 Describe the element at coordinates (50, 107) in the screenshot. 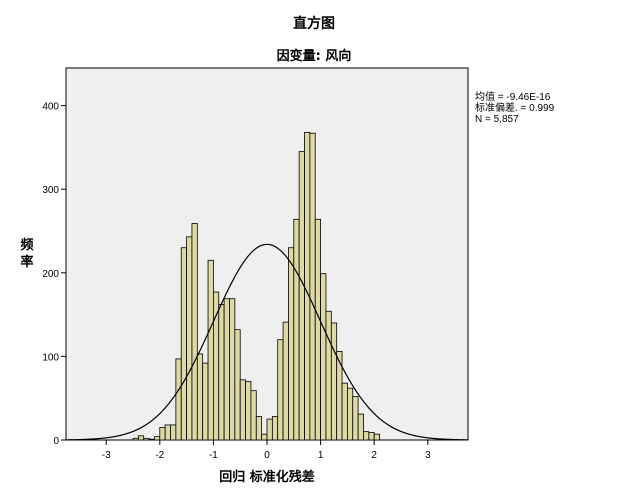

I see `y-tick-label: 400` at that location.